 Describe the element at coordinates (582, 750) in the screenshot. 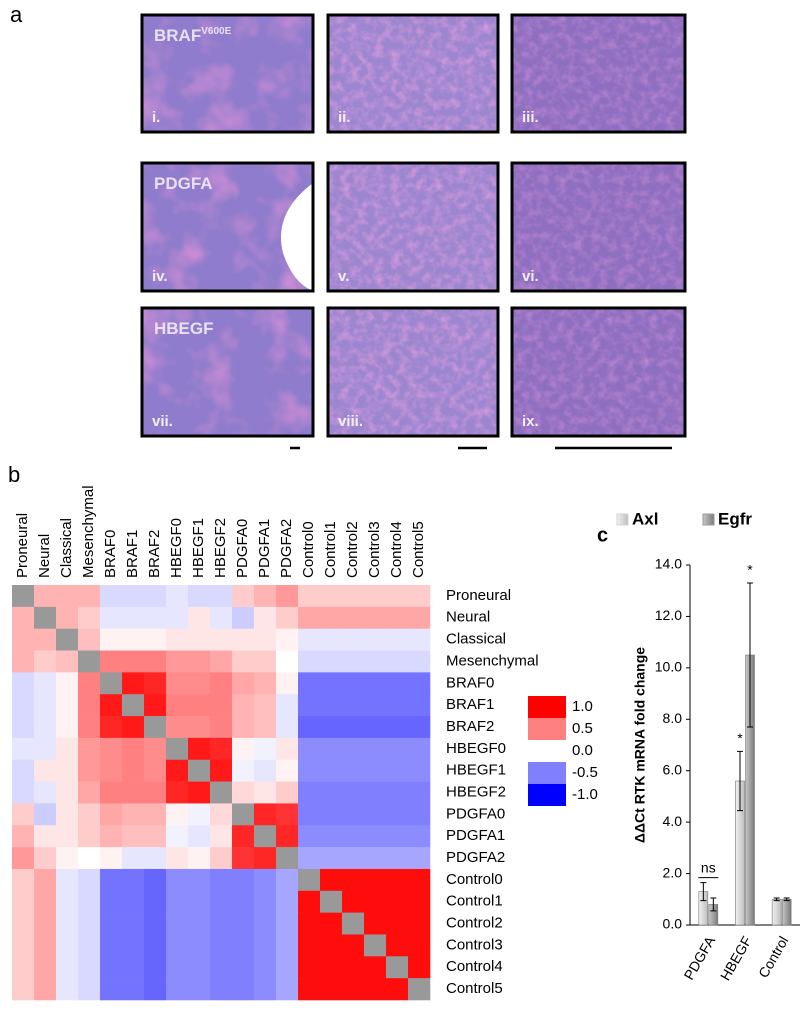

I see `colorbar-label: 0.0` at that location.